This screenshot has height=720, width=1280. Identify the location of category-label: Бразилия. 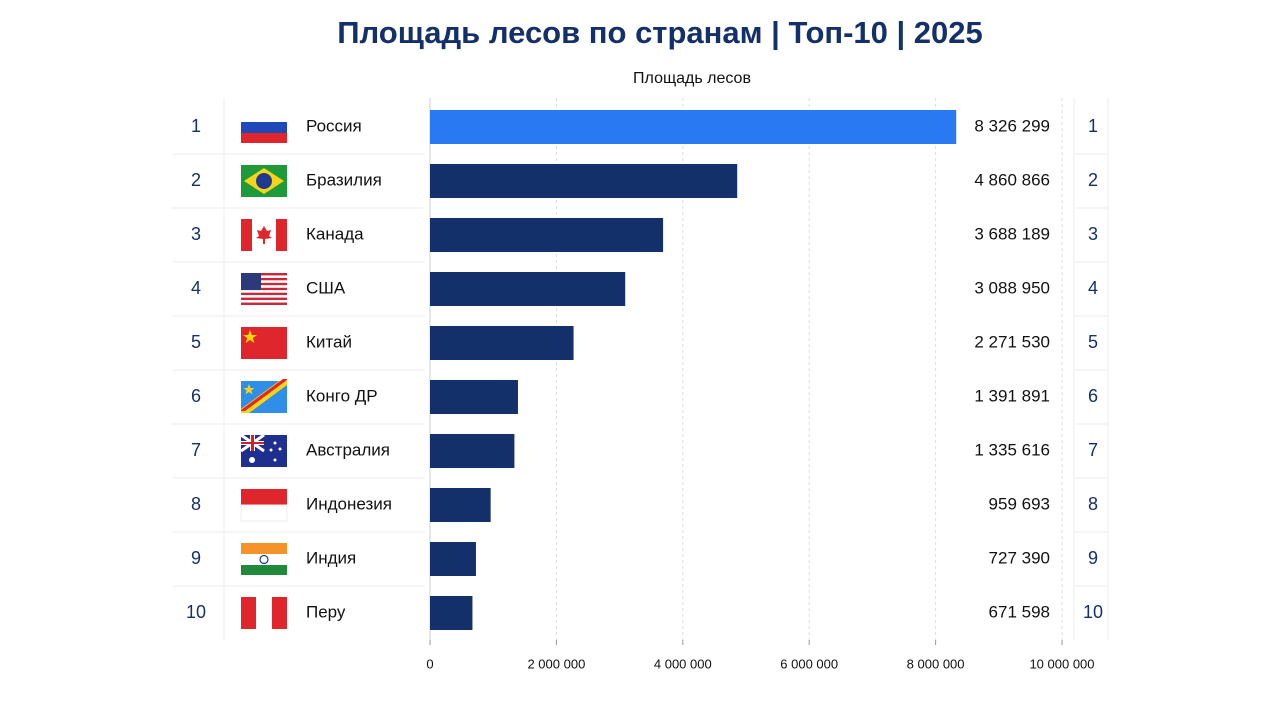
(344, 179).